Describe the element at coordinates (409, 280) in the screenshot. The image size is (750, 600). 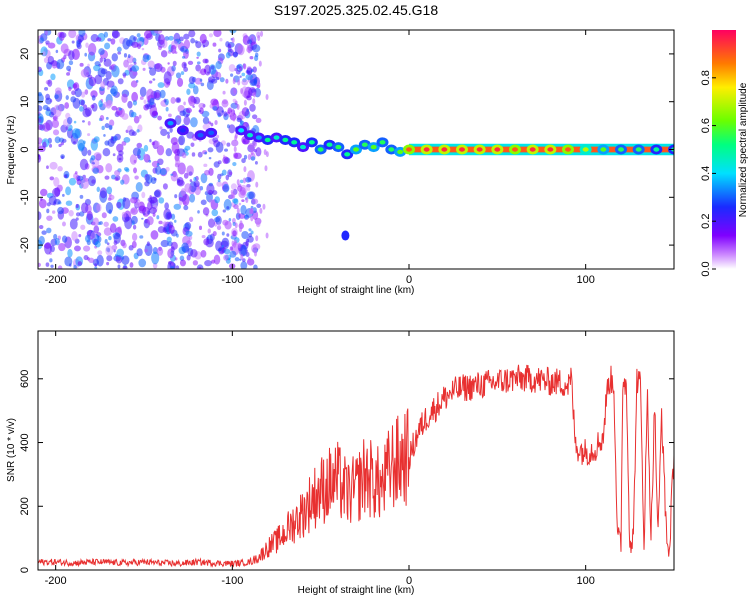
I see `x-tick-label: 0` at that location.